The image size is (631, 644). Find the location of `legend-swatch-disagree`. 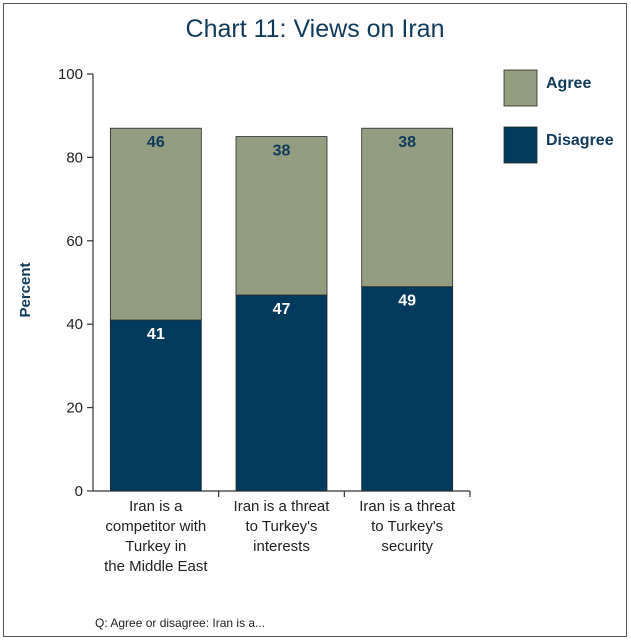

legend-swatch-disagree is located at coordinates (520, 145).